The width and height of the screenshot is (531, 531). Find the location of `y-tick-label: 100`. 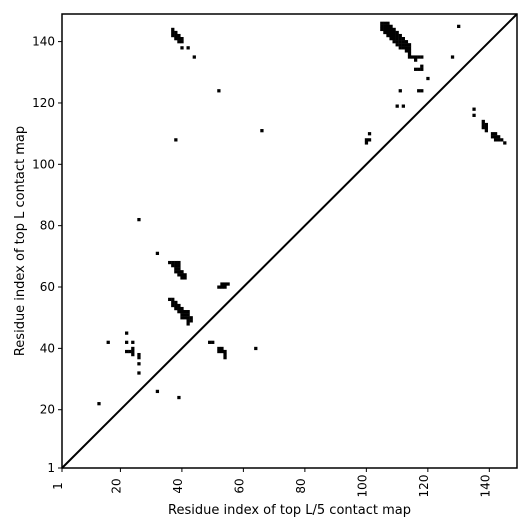

y-tick-label: 100 is located at coordinates (43, 164).